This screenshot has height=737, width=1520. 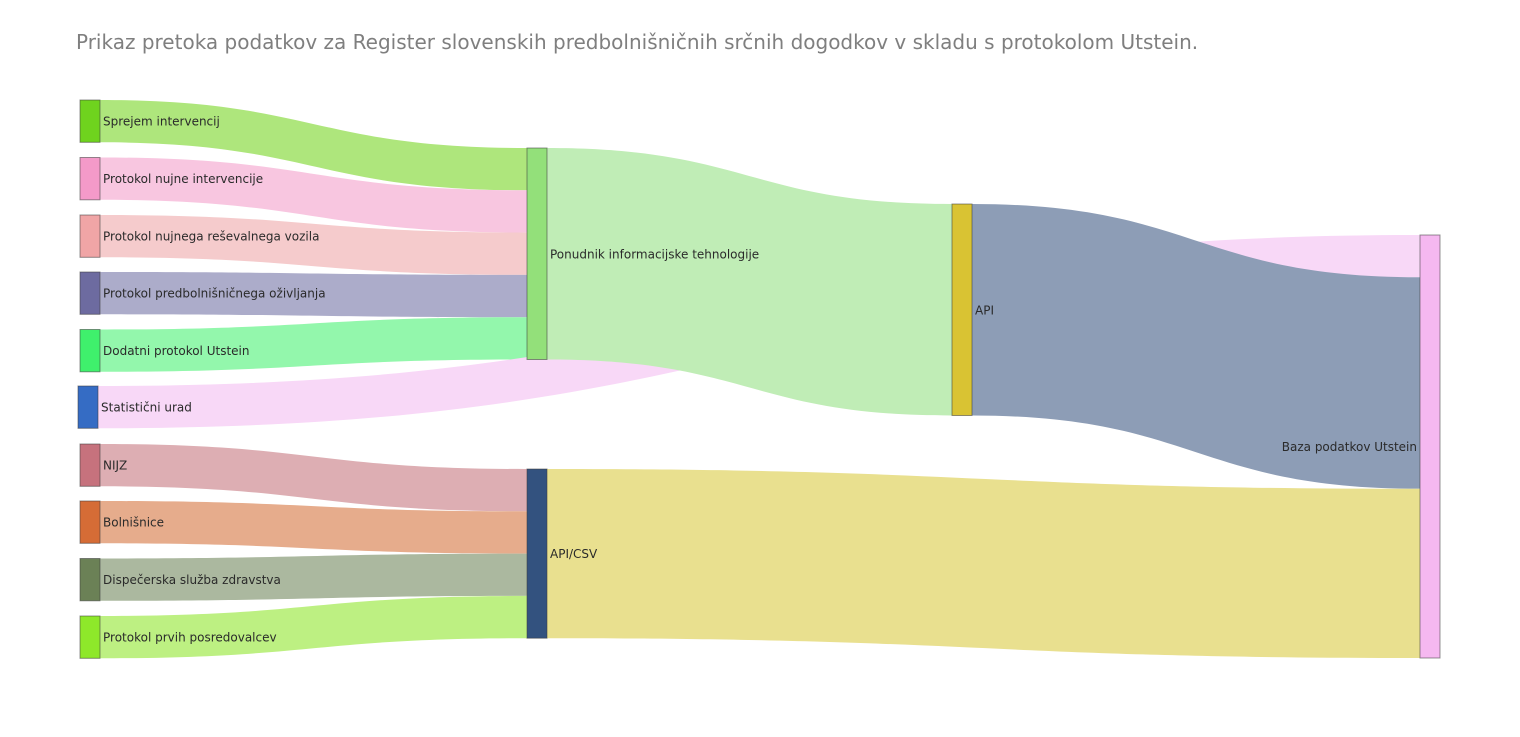 What do you see at coordinates (313, 195) in the screenshot?
I see `link-nujne-to-ponudnik` at bounding box center [313, 195].